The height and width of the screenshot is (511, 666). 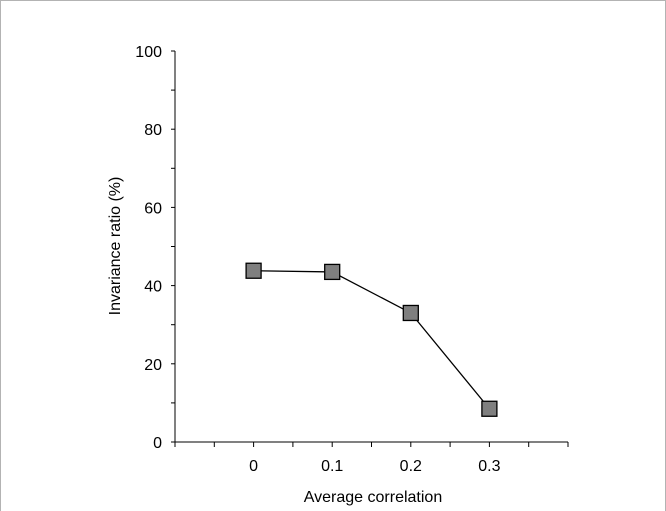 I want to click on y-ticks: 0 20 40 60 80 100, so click(x=155, y=248).